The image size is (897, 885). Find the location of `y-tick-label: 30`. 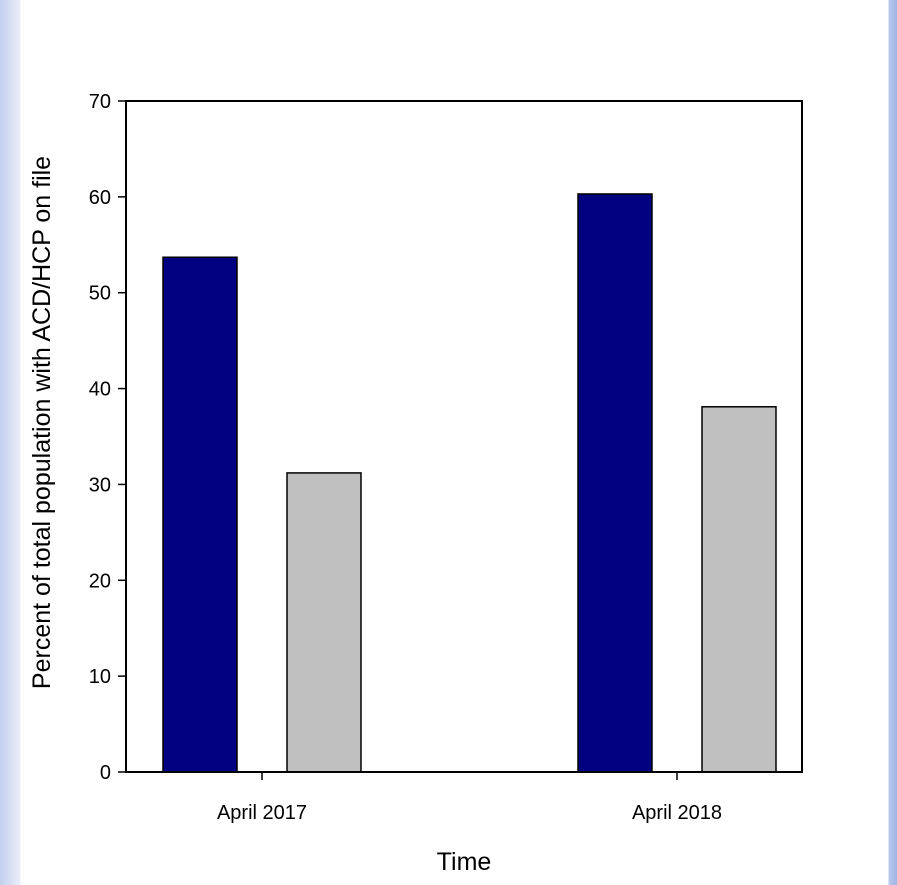

y-tick-label: 30 is located at coordinates (100, 485).